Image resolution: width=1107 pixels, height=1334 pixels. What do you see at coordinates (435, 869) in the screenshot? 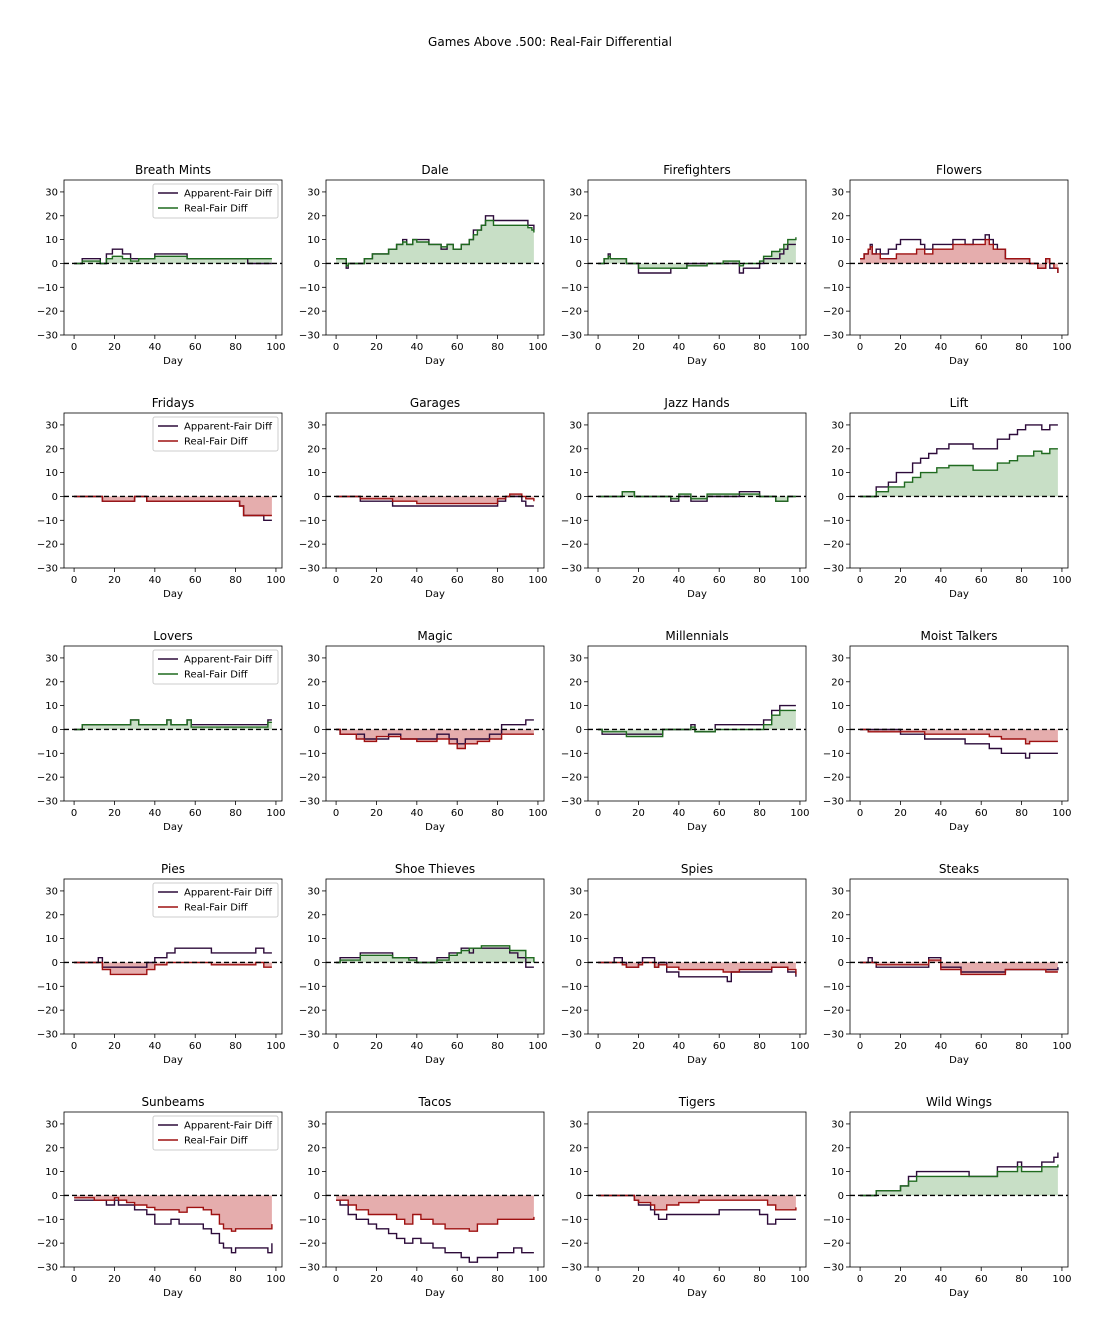
I see `panel-title: Shoe Thieves` at bounding box center [435, 869].